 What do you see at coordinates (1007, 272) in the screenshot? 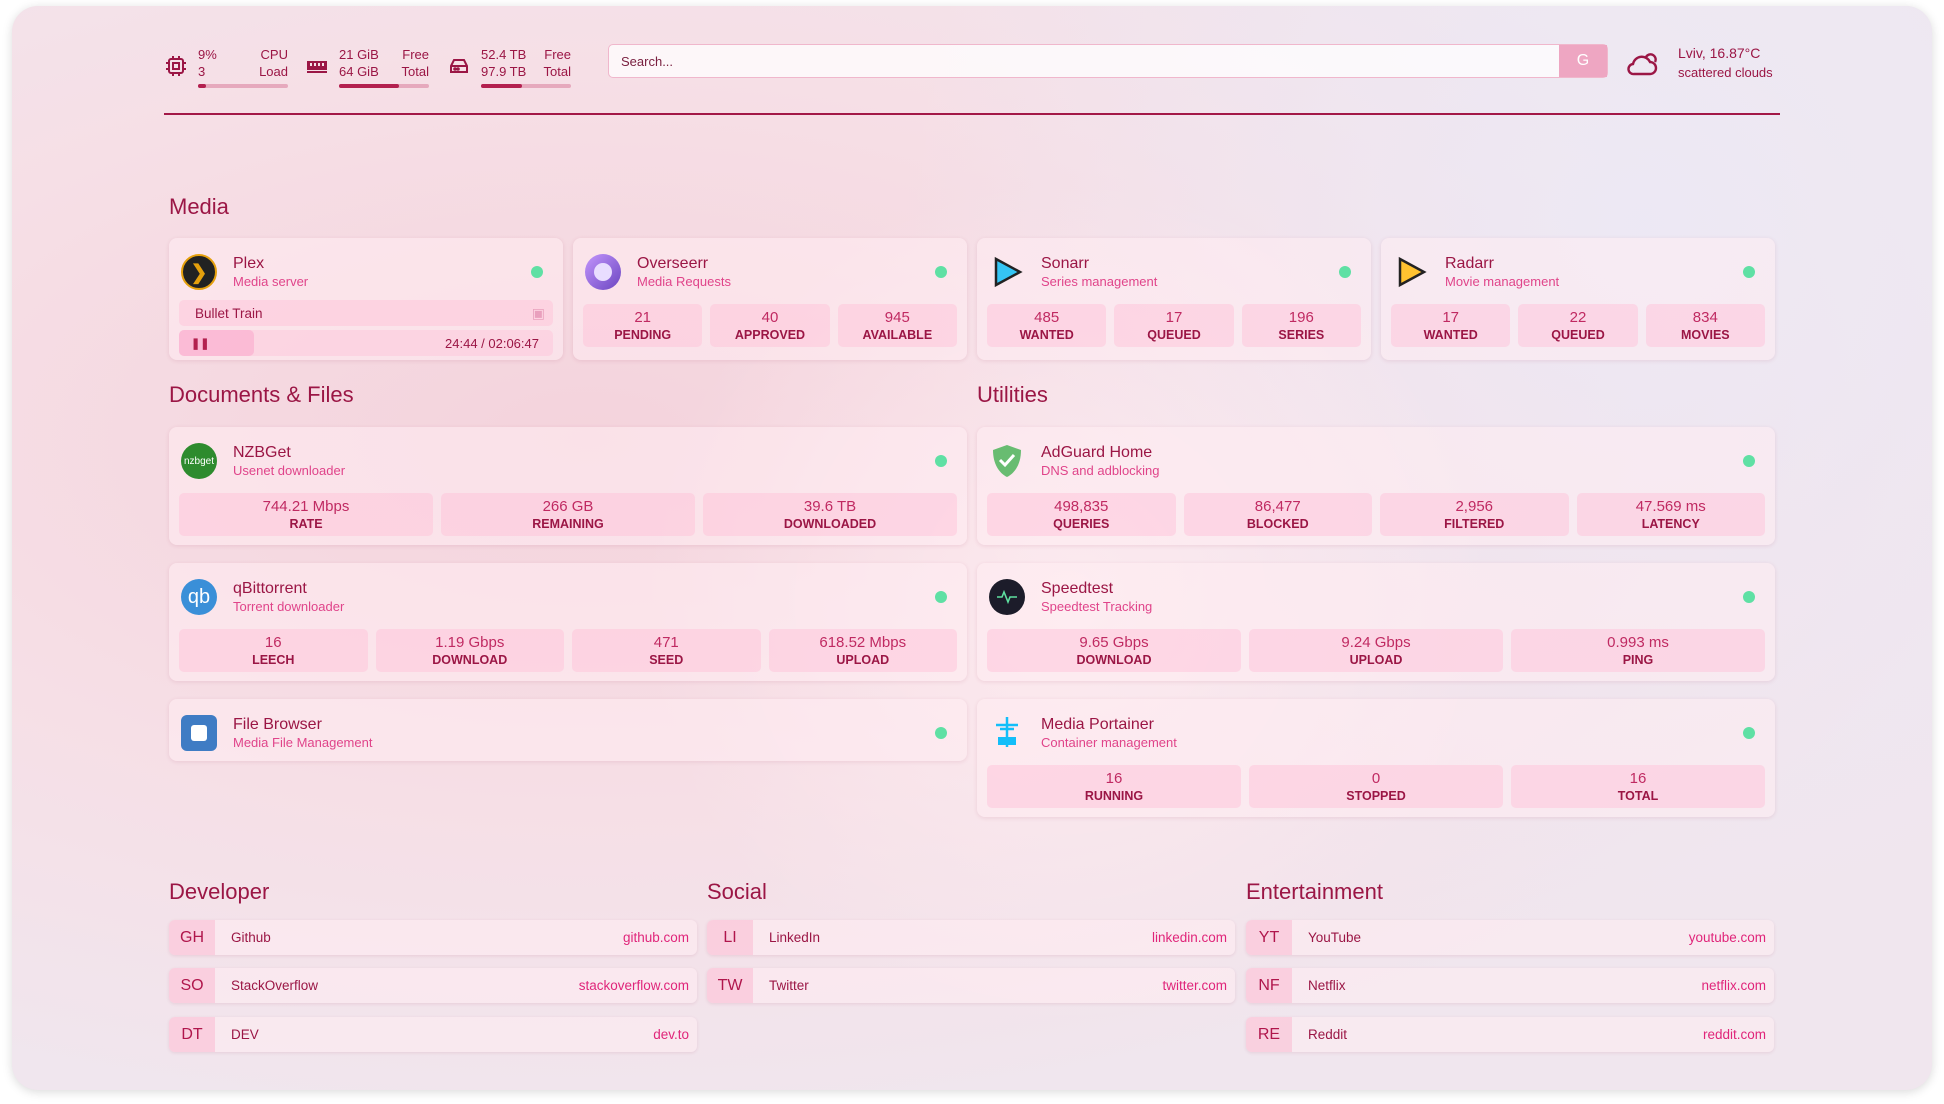
I see `sonarr-icon` at bounding box center [1007, 272].